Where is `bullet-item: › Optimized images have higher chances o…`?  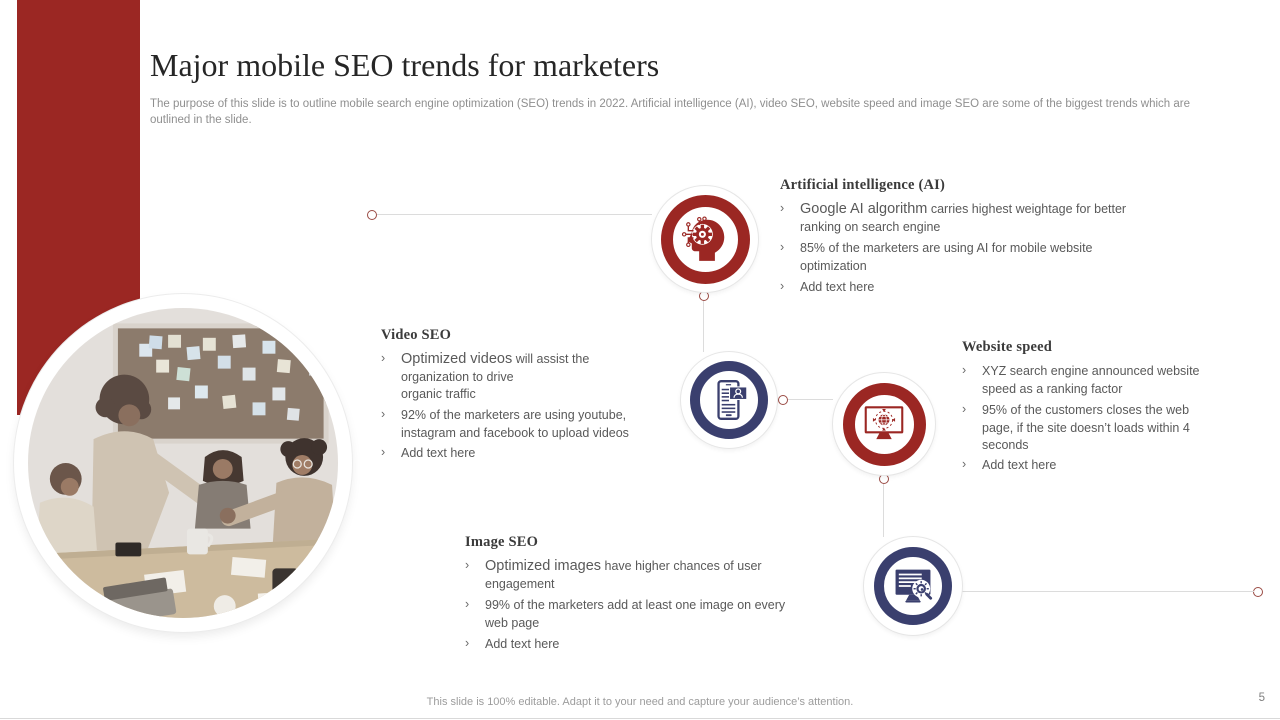 bullet-item: › Optimized images have higher chances o… is located at coordinates (613, 575).